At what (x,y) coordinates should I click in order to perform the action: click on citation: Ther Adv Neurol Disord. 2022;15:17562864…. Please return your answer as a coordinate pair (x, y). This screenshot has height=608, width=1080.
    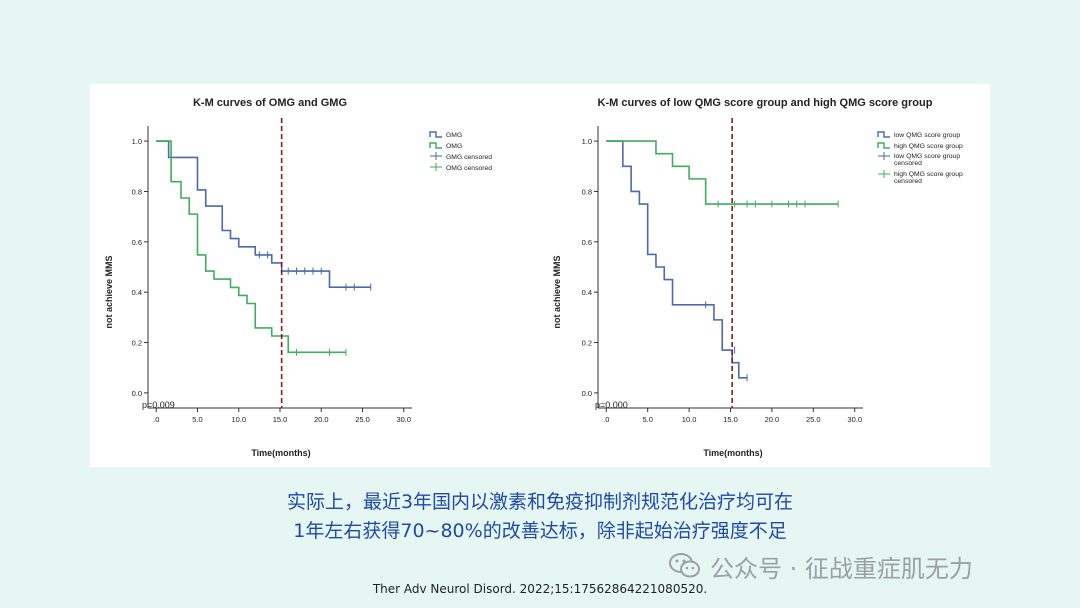
    Looking at the image, I should click on (540, 589).